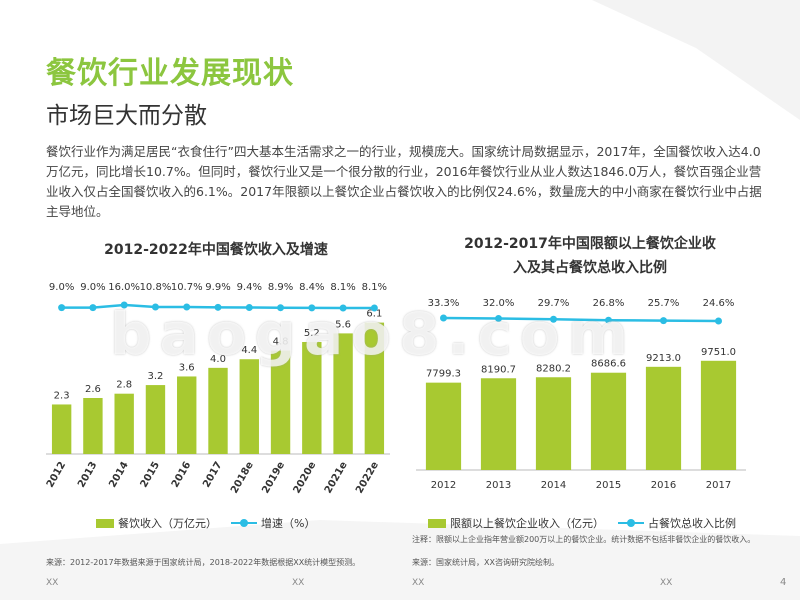 Image resolution: width=800 pixels, height=600 pixels. What do you see at coordinates (156, 287) in the screenshot?
I see `chart-1-line-label: 10.8%` at bounding box center [156, 287].